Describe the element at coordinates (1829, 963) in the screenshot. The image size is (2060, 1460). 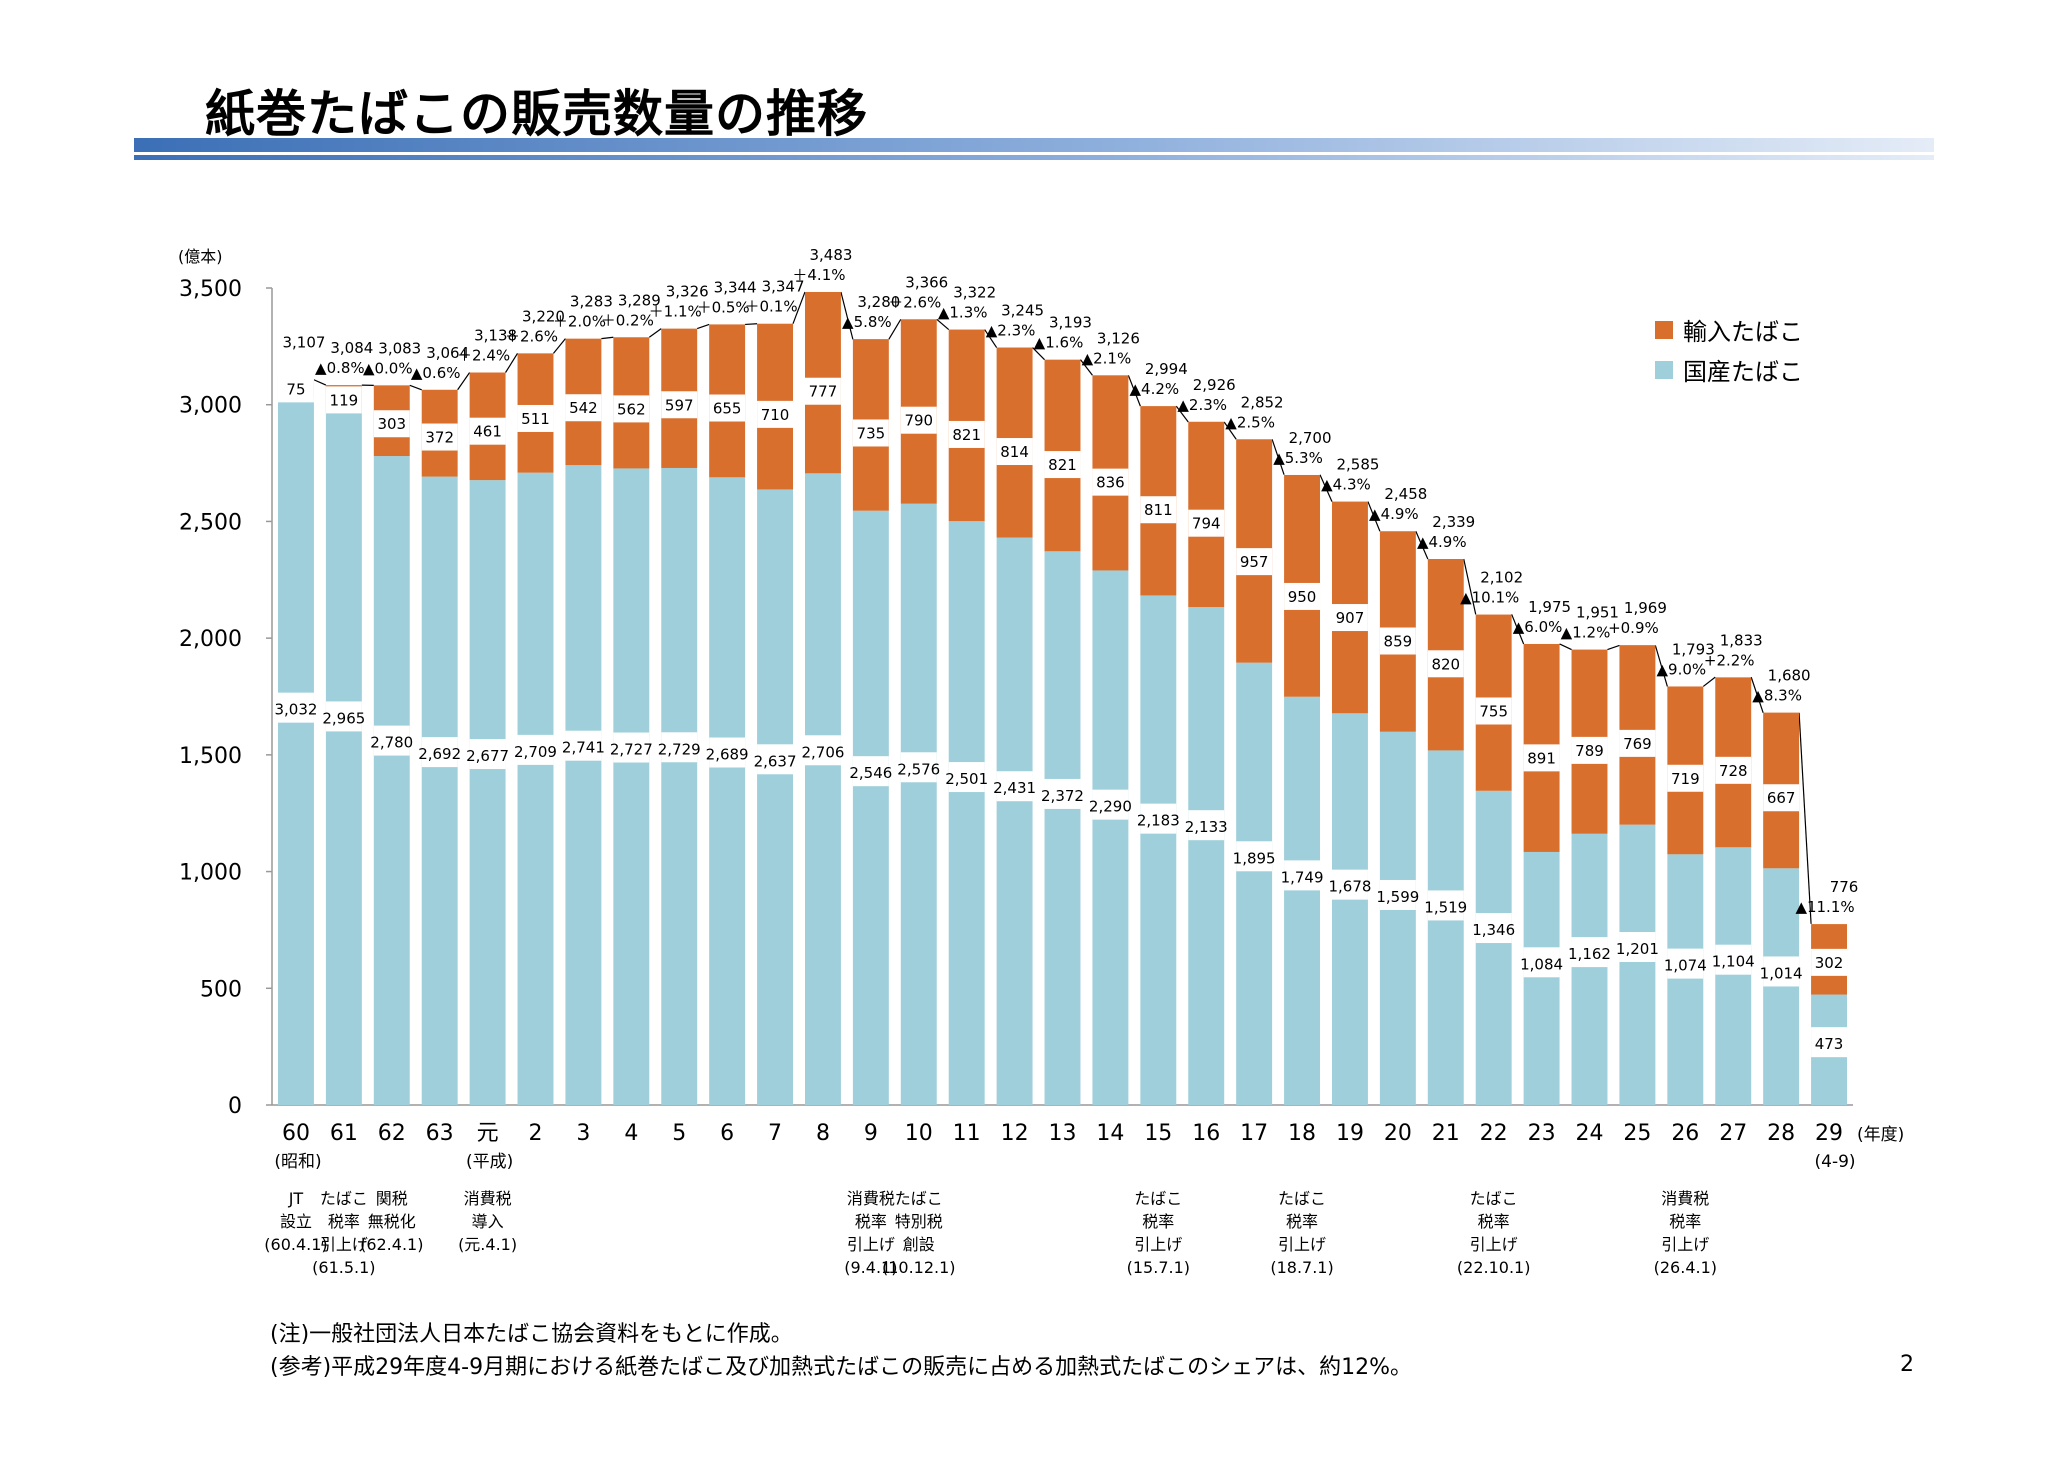
I see `imported-value-label: 302` at that location.